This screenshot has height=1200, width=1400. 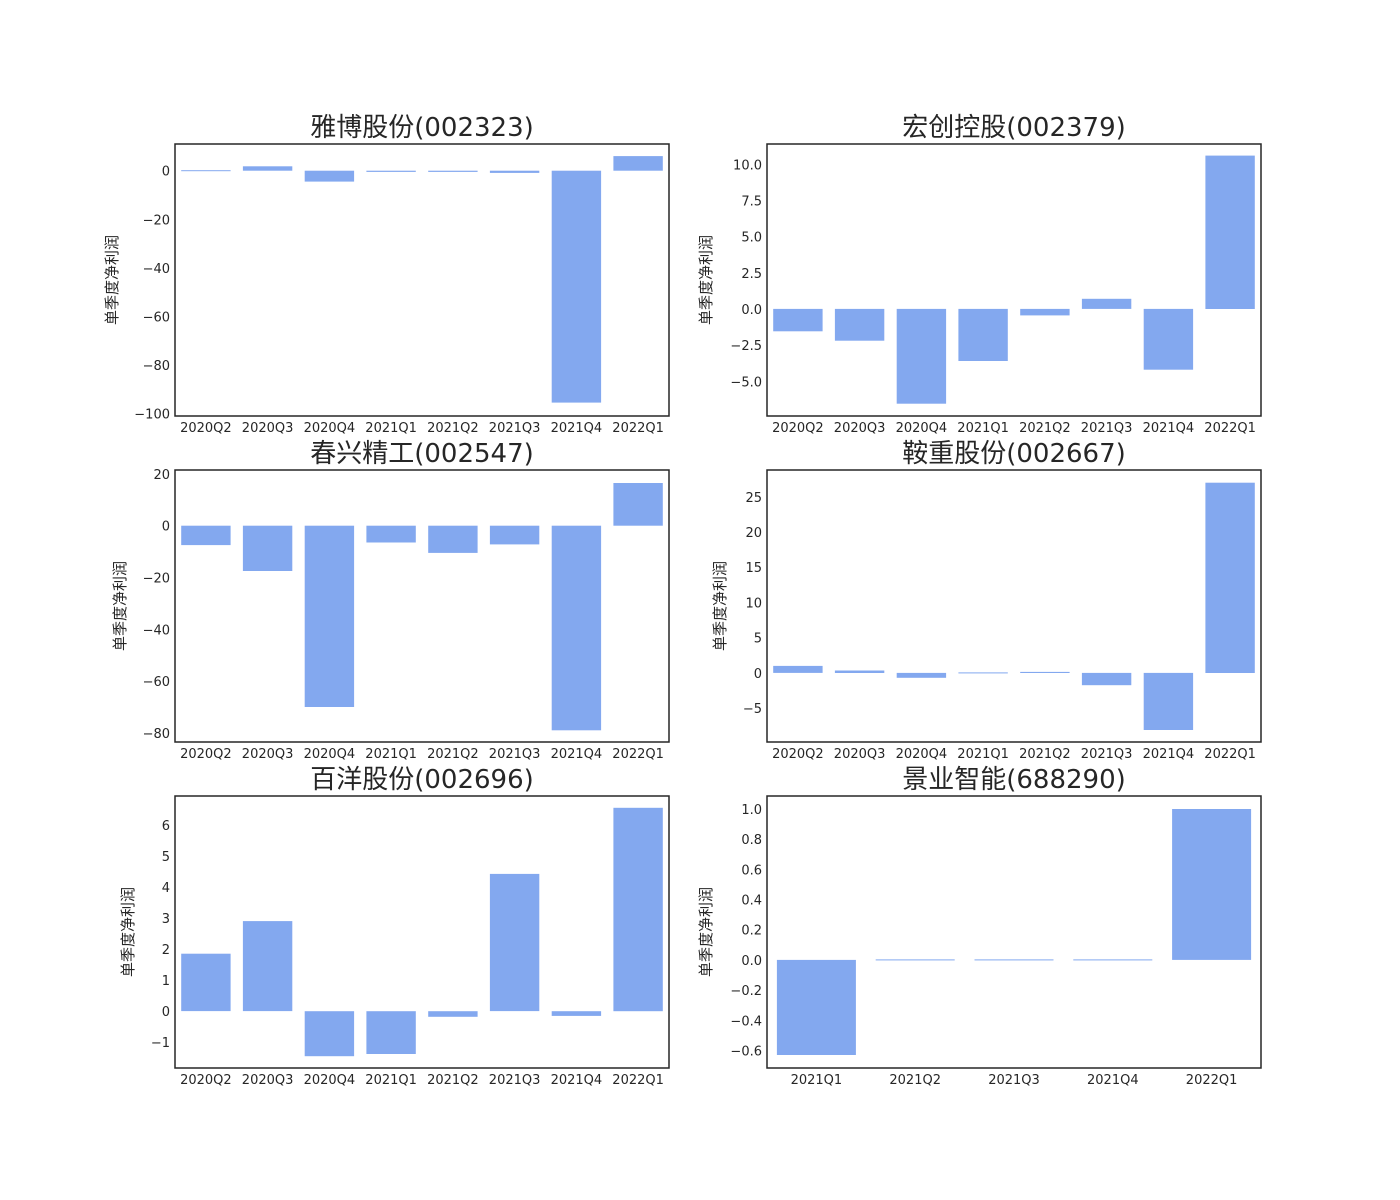 What do you see at coordinates (753, 498) in the screenshot?
I see `y-tick-label: 25` at bounding box center [753, 498].